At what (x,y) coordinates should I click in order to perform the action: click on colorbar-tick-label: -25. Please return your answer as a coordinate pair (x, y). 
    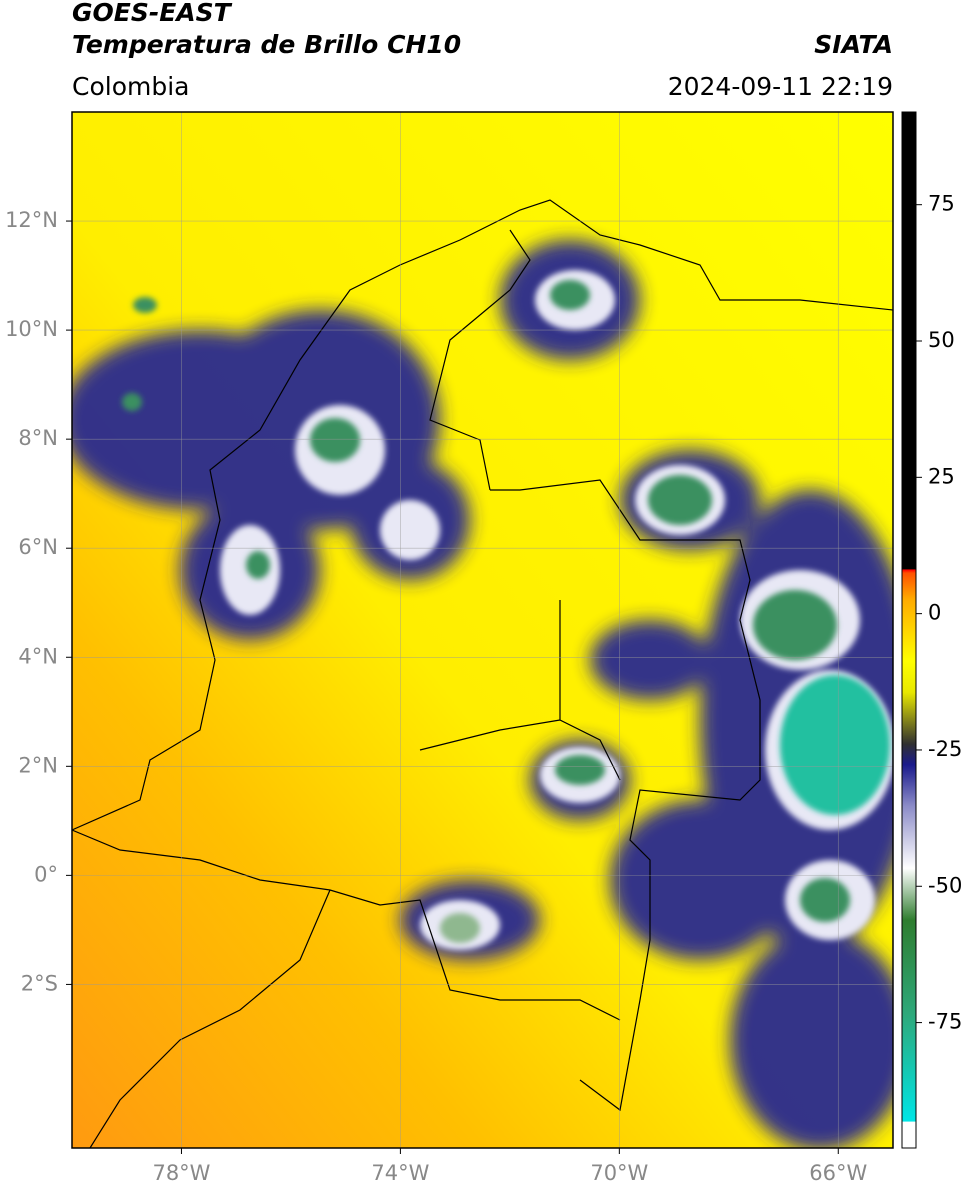
    Looking at the image, I should click on (945, 749).